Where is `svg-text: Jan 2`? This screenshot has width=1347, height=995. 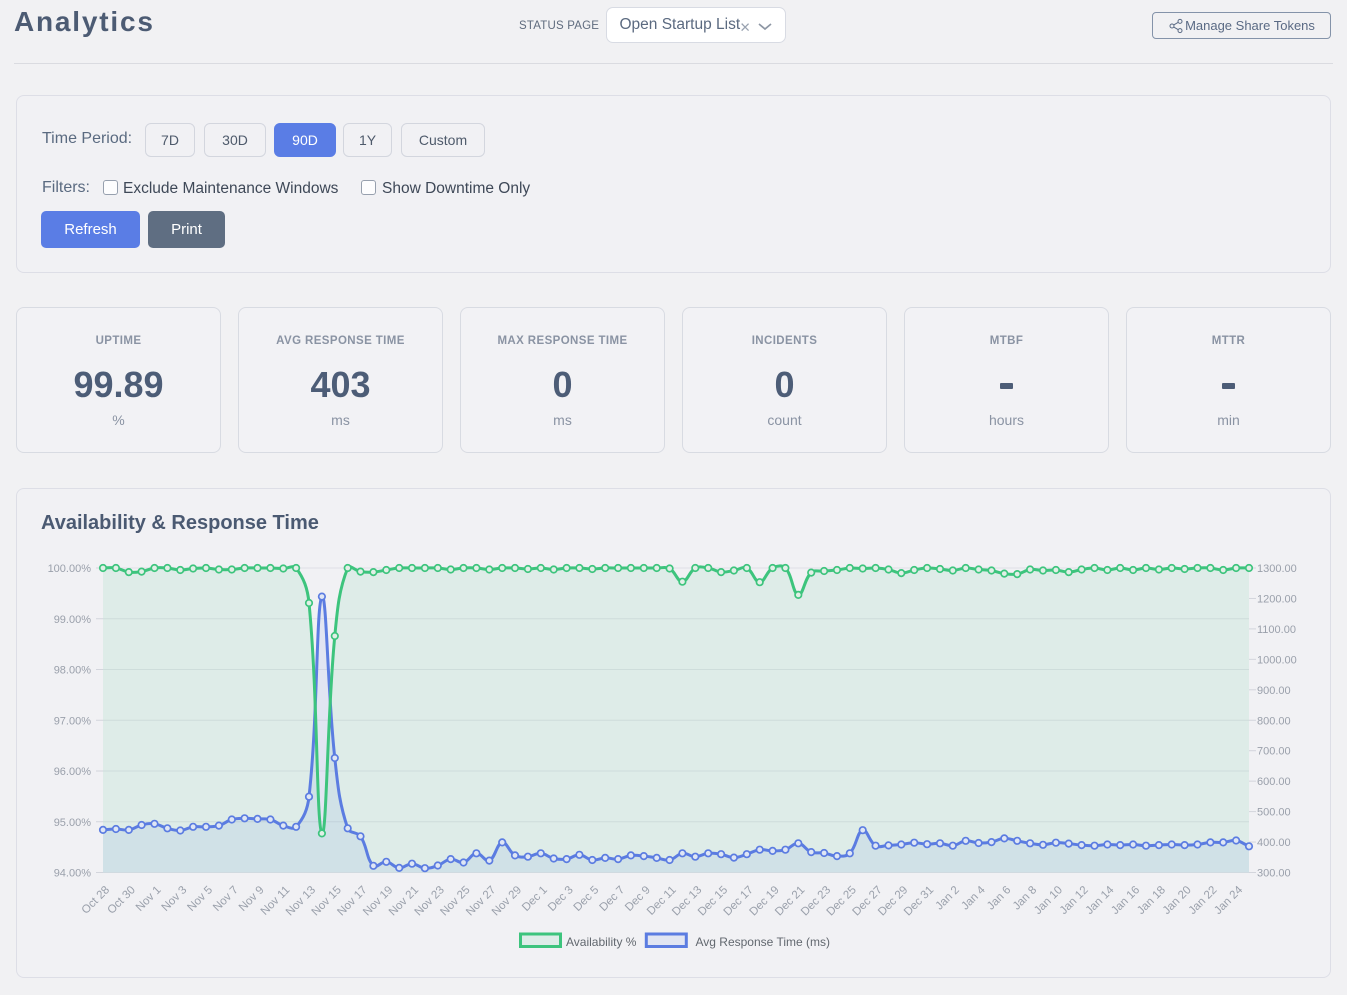
svg-text: Jan 2 is located at coordinates (948, 898).